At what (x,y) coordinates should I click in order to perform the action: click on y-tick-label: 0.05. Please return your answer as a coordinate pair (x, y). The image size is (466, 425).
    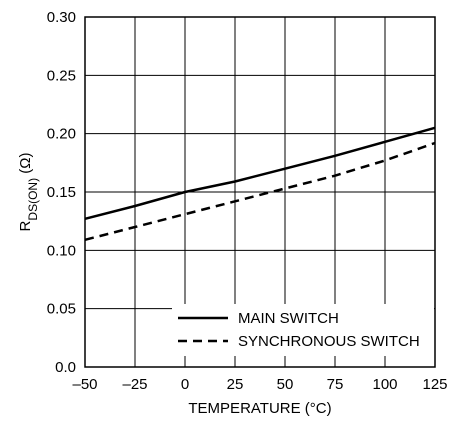
    Looking at the image, I should click on (61, 309).